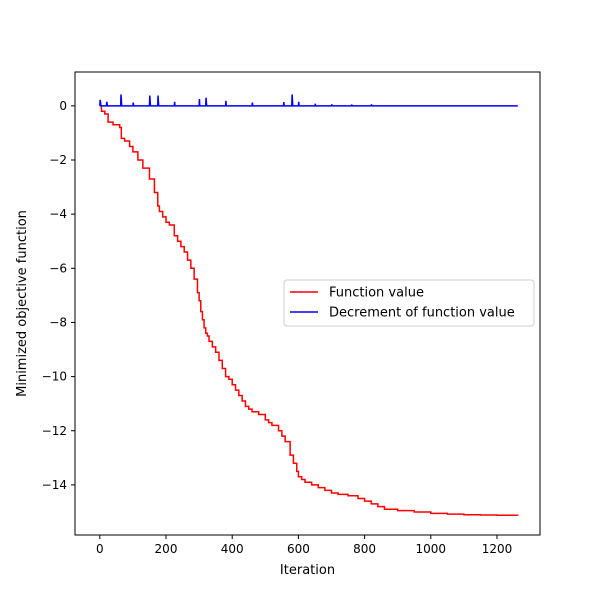 Image resolution: width=600 pixels, height=600 pixels. Describe the element at coordinates (298, 549) in the screenshot. I see `x-tick-label: 600` at that location.